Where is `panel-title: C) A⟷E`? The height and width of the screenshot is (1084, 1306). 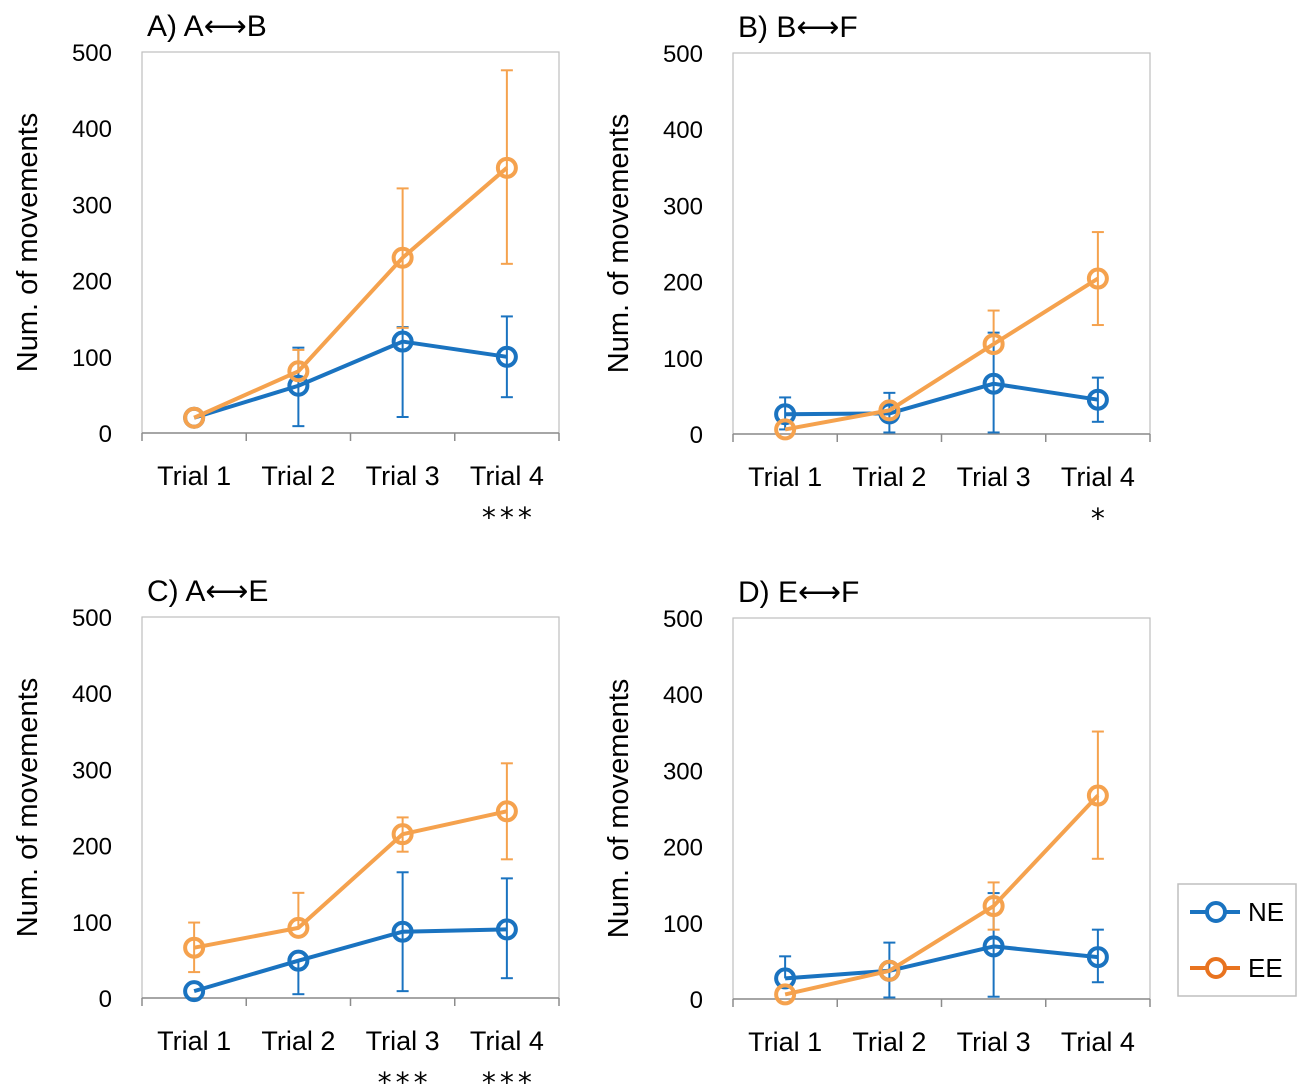
panel-title: C) A⟷E is located at coordinates (207, 591).